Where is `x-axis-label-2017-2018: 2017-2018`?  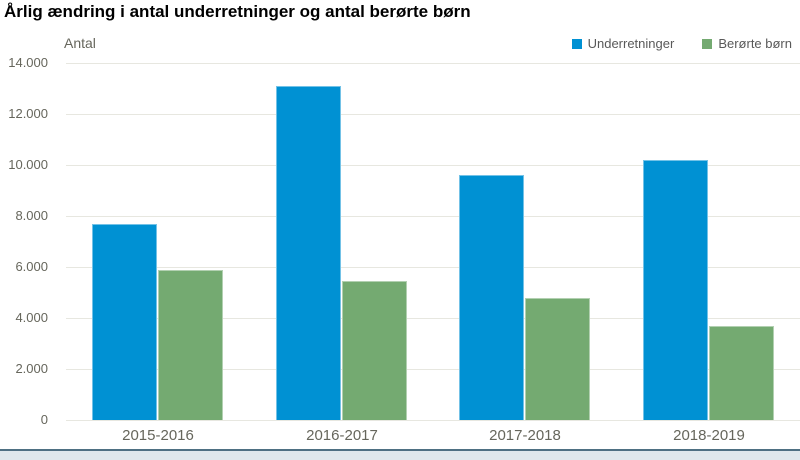 x-axis-label-2017-2018: 2017-2018 is located at coordinates (525, 435).